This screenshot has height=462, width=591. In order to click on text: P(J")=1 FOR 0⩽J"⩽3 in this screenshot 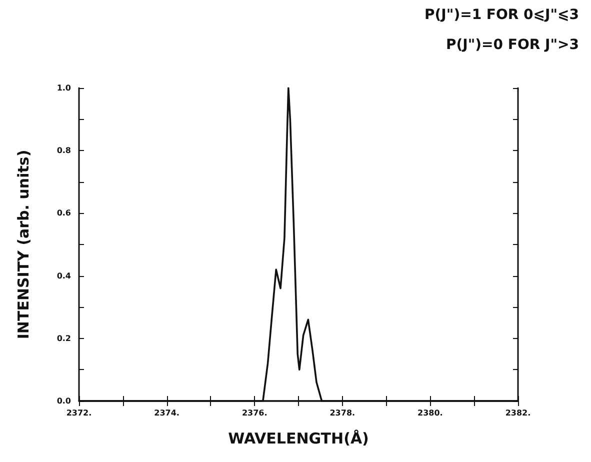, I will do `click(502, 15)`.